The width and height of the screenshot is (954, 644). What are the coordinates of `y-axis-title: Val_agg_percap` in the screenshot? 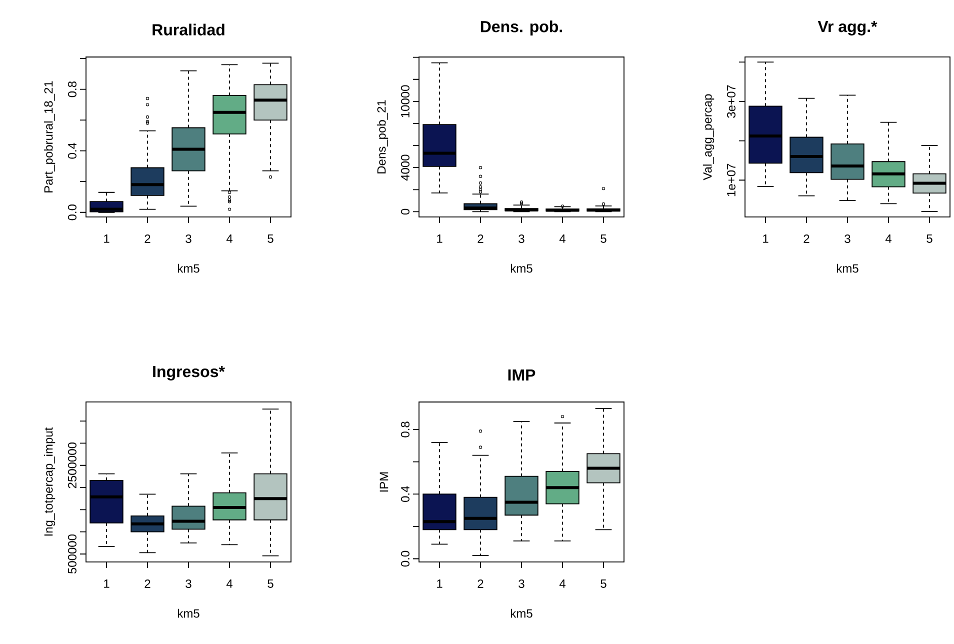 It's located at (708, 137).